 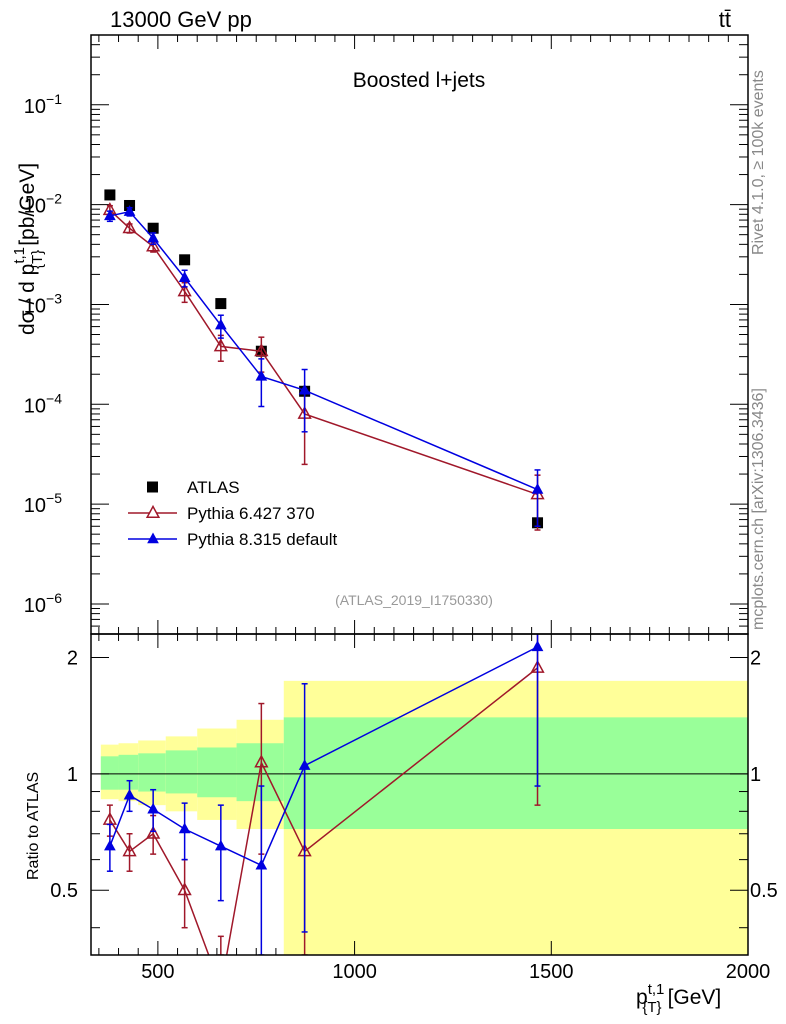 I want to click on legend-label: Pythia 6.427 370, so click(x=251, y=513).